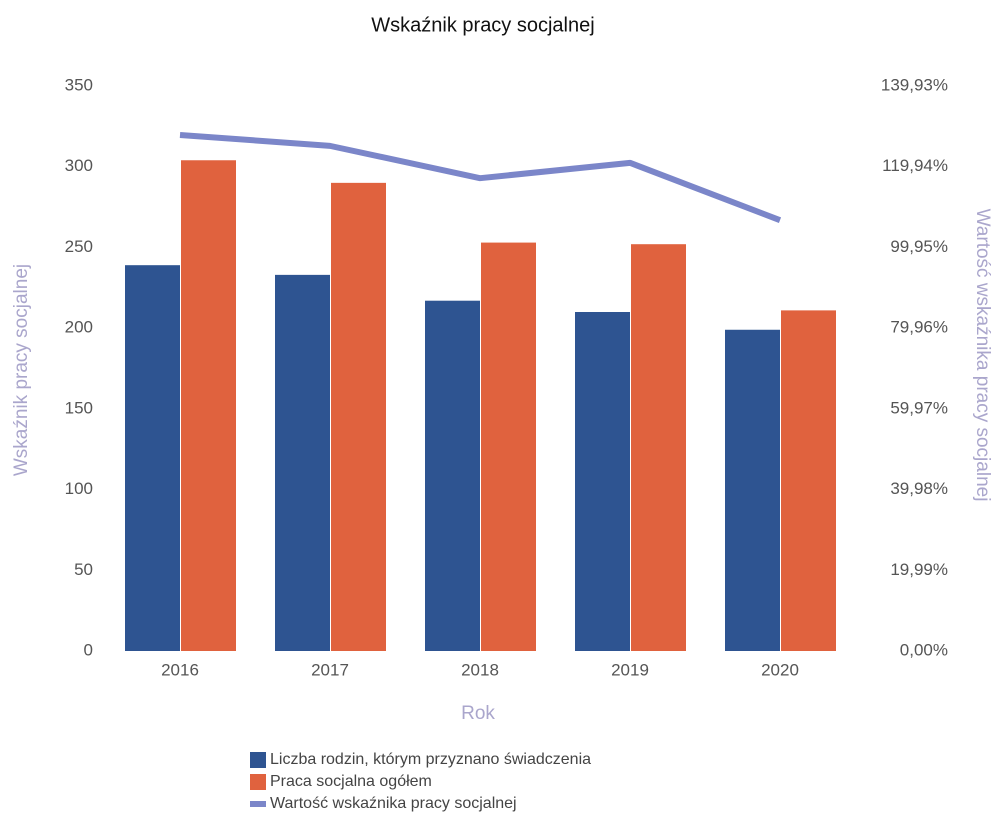 The height and width of the screenshot is (822, 996). I want to click on legend-label: Wartość wskaźnika pracy socjalnej, so click(393, 803).